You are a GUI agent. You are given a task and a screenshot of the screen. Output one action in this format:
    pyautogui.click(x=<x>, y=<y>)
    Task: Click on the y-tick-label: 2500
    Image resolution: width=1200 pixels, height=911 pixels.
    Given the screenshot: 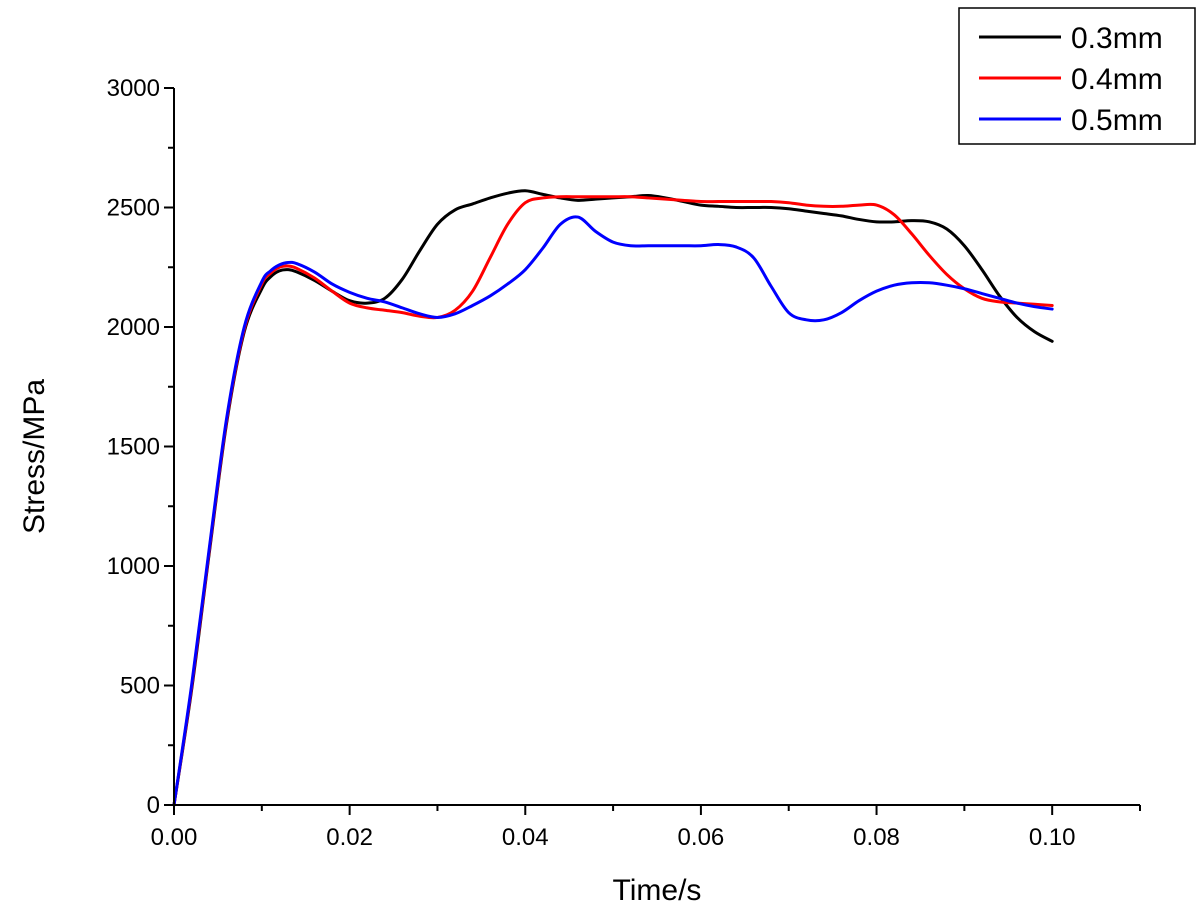 What is the action you would take?
    pyautogui.click(x=133, y=208)
    